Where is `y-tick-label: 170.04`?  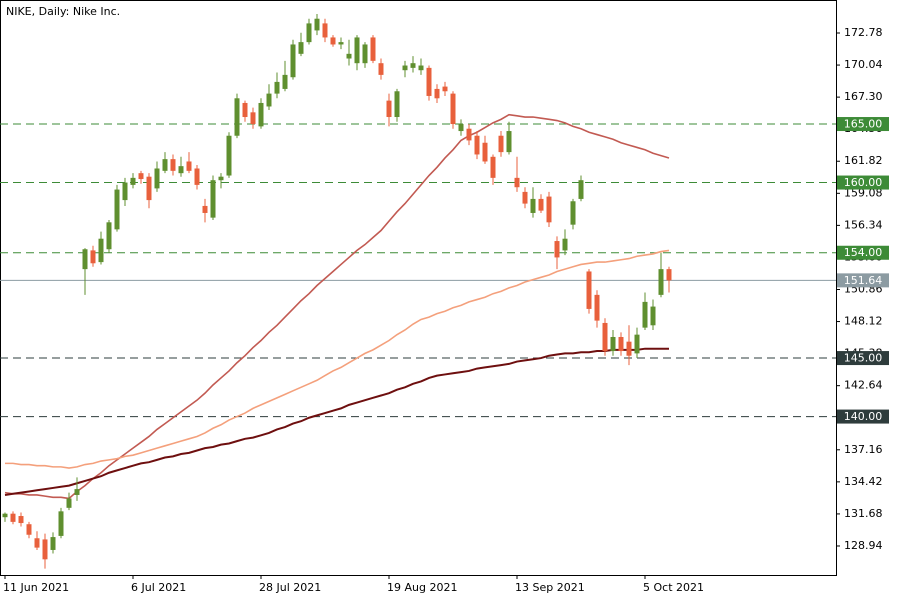
y-tick-label: 170.04 is located at coordinates (863, 64).